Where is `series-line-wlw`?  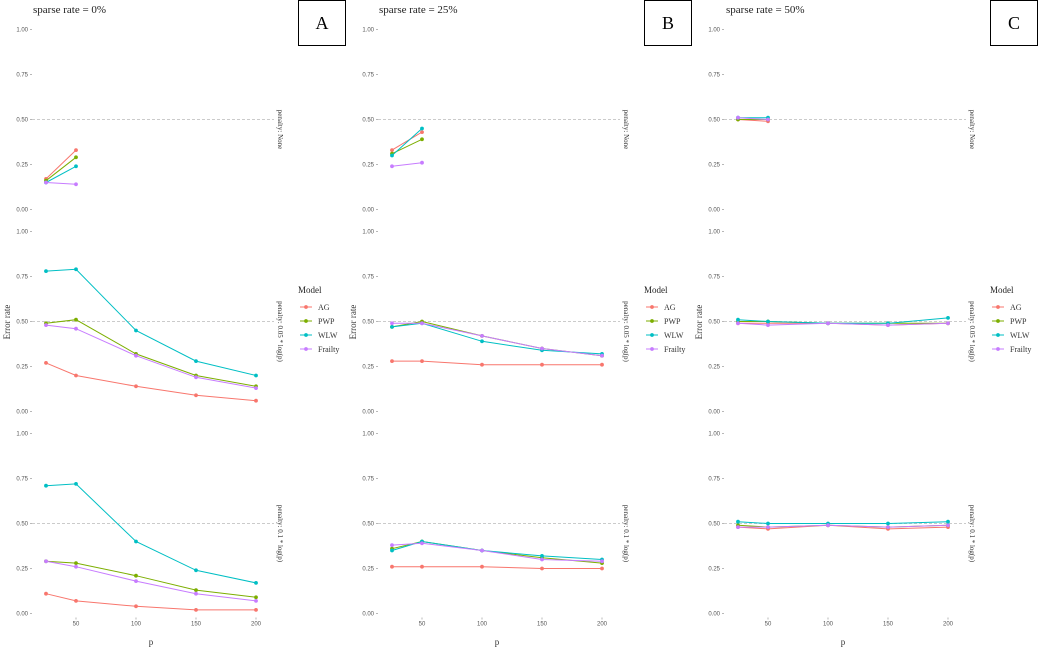
series-line-wlw is located at coordinates (407, 142).